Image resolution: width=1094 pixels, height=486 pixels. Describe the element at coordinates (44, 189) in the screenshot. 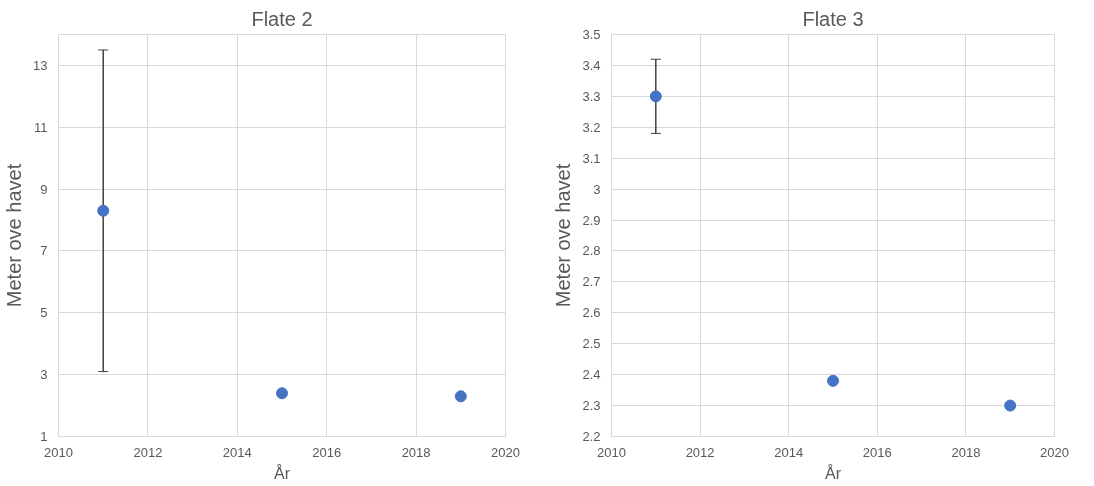

I see `y-tick-label: 9` at that location.